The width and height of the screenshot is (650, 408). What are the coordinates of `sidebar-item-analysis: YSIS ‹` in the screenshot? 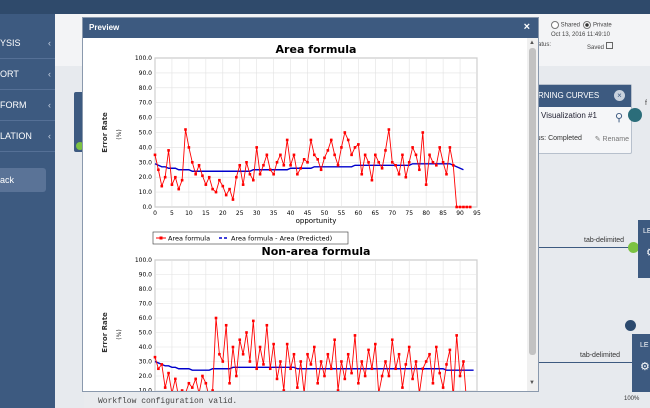 It's located at (27, 43).